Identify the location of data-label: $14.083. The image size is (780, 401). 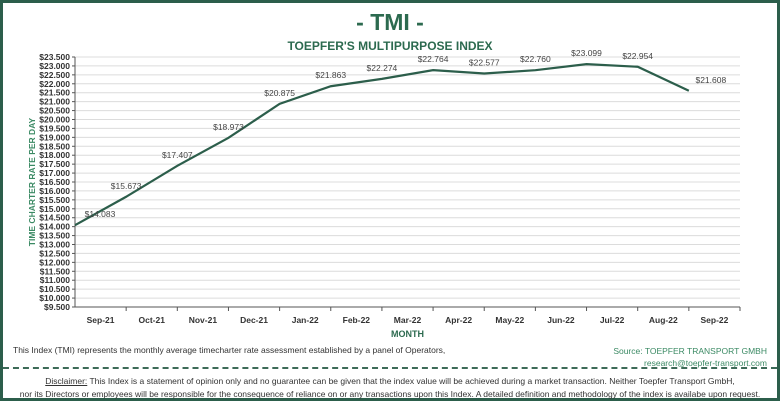
(100, 214).